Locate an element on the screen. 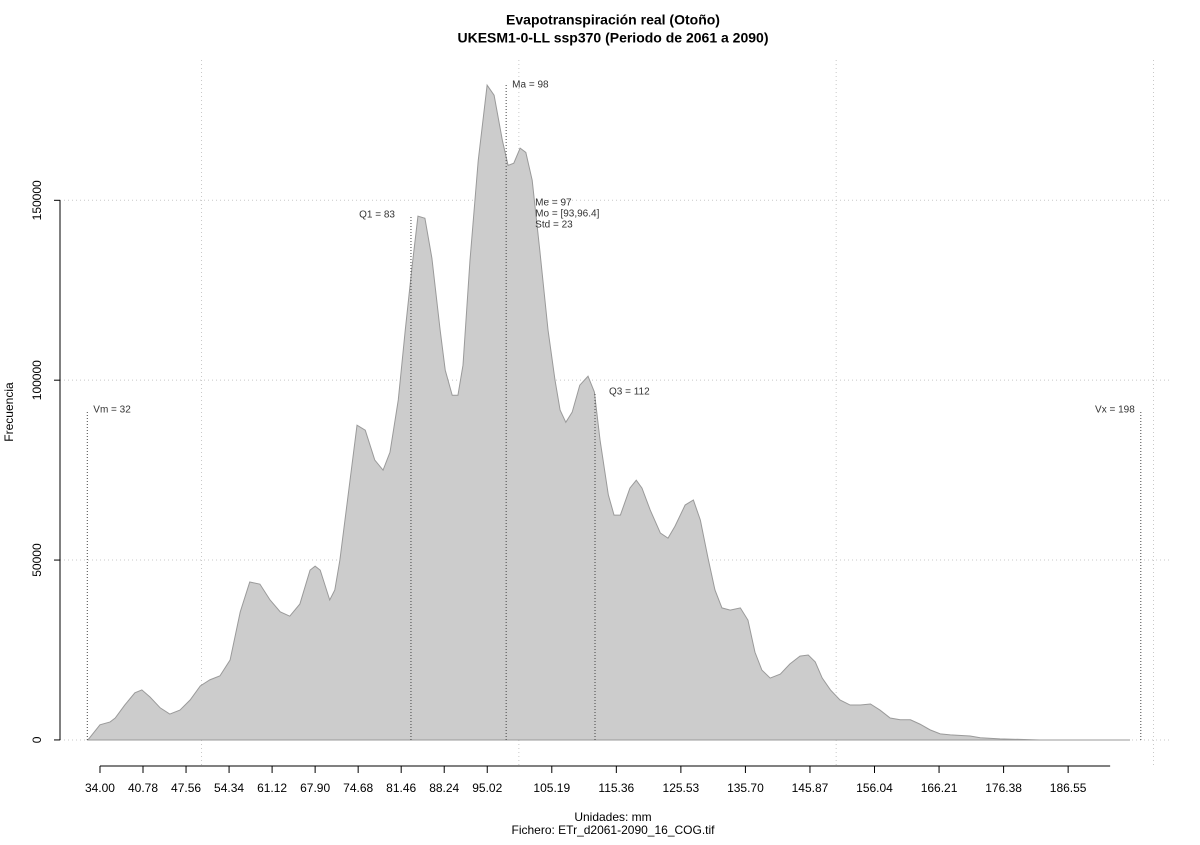 The height and width of the screenshot is (845, 1200). x-tick-label: 95.02 is located at coordinates (487, 788).